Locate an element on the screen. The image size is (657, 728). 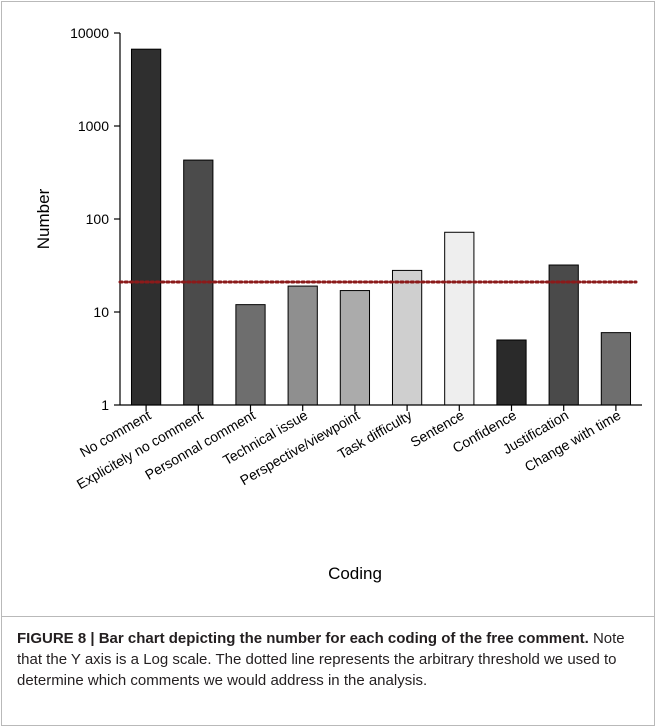
x-axis-label: Coding is located at coordinates (355, 573).